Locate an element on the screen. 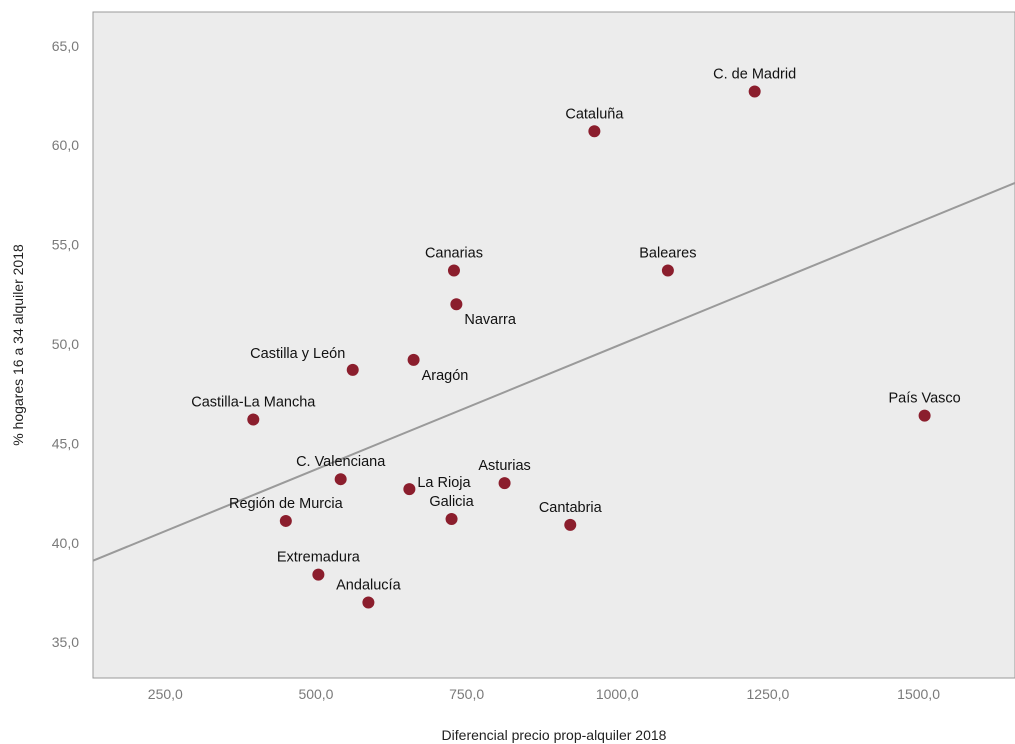  point-label: Extremadura is located at coordinates (319, 558).